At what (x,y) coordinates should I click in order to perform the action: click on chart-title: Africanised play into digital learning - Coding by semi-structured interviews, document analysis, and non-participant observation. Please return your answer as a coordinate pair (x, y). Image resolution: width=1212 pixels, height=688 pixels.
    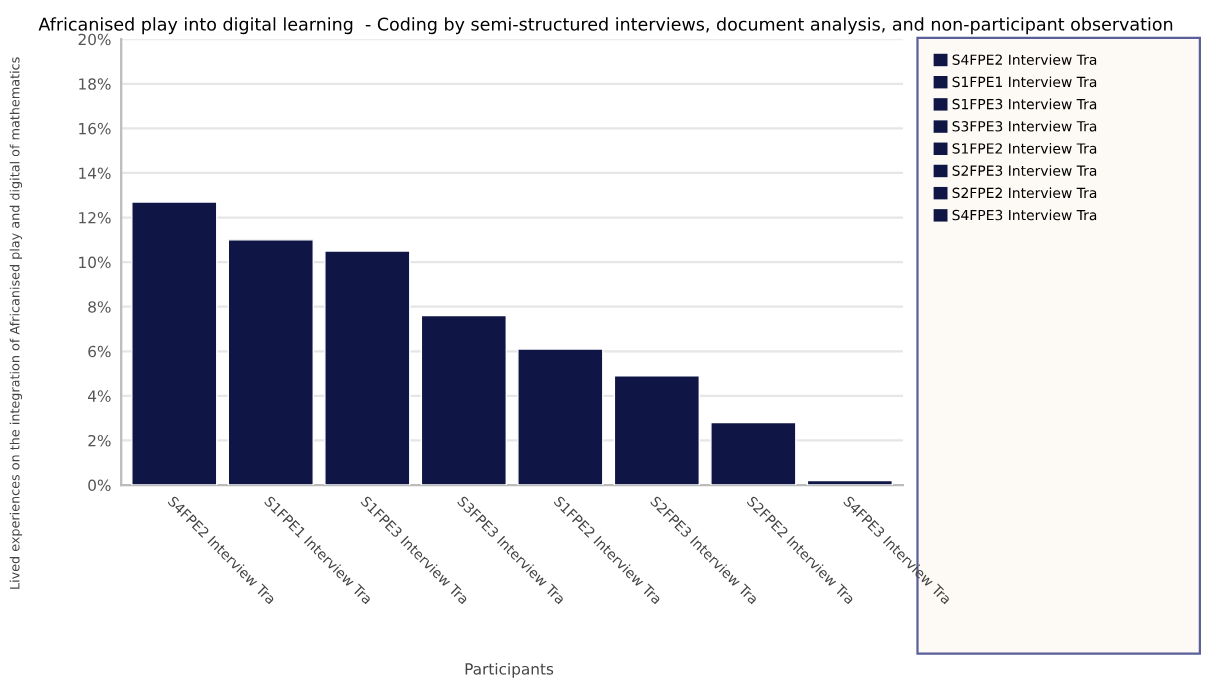
    Looking at the image, I should click on (605, 26).